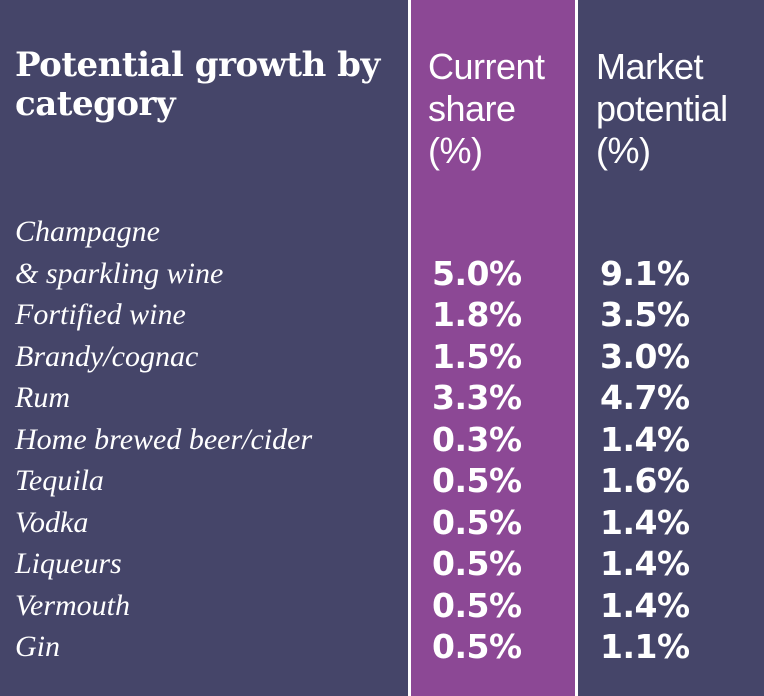  Describe the element at coordinates (119, 273) in the screenshot. I see `category-label: & sparkling wine` at that location.